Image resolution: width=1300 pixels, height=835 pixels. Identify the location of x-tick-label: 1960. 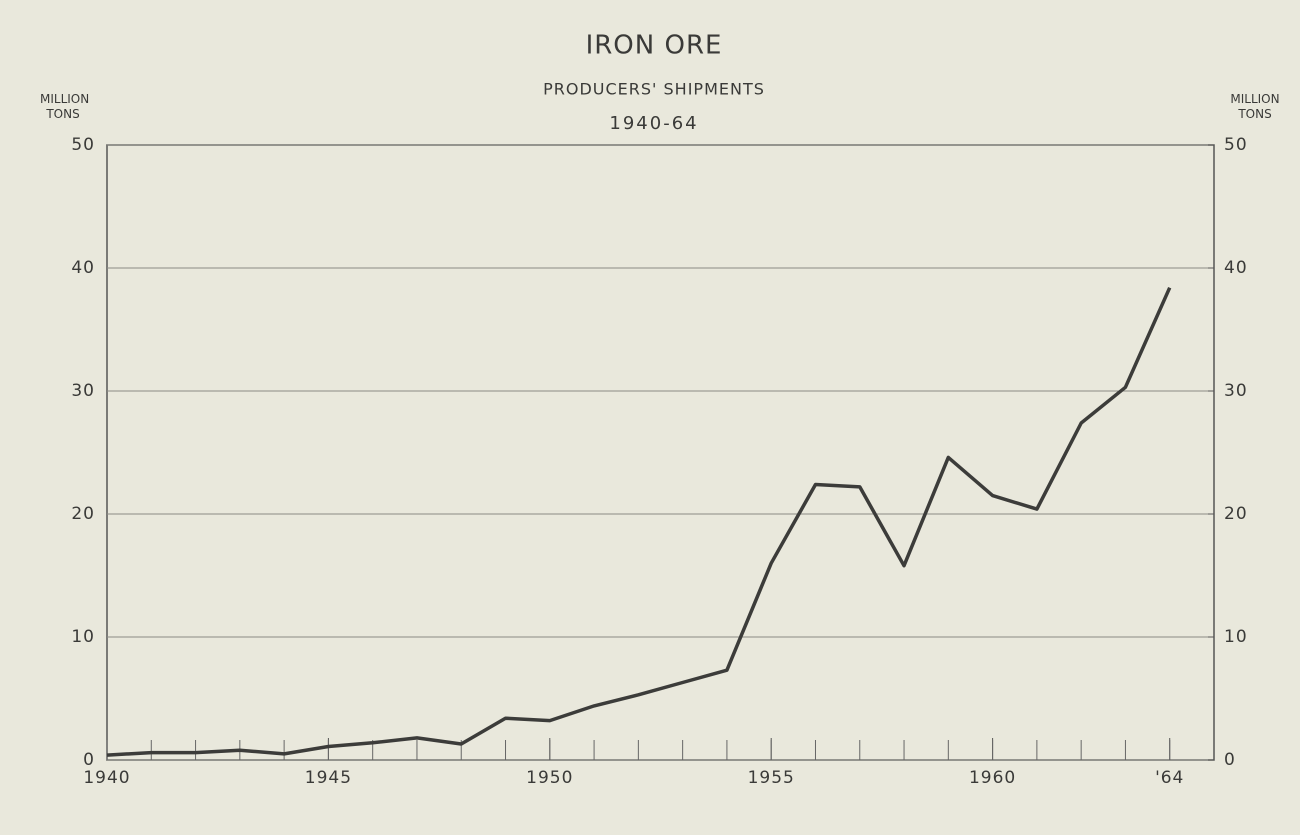
(992, 778).